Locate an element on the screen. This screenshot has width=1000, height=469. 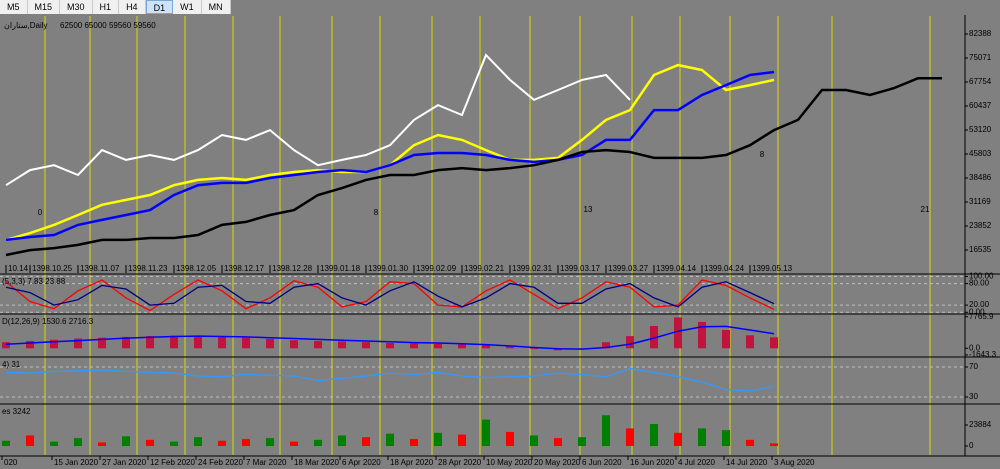
annotation: 21 is located at coordinates (925, 209).